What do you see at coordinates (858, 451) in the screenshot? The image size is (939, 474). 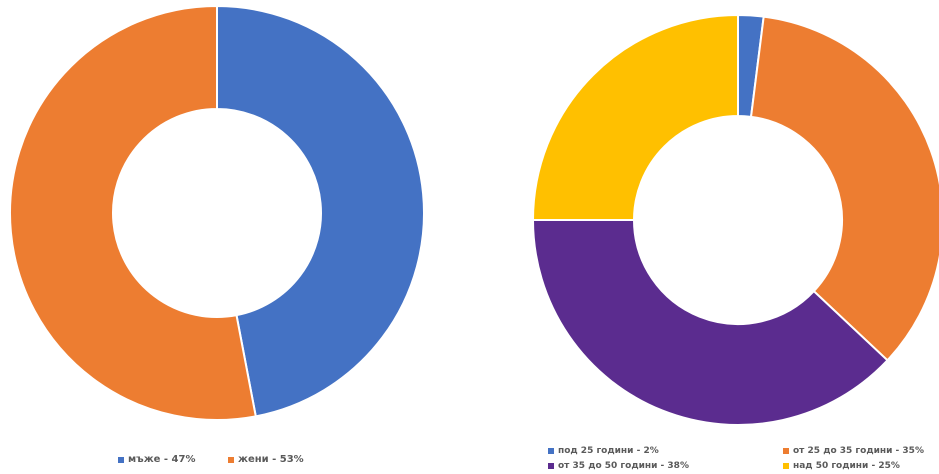 I see `legend-label: от 25 до 35 години - 35%` at bounding box center [858, 451].